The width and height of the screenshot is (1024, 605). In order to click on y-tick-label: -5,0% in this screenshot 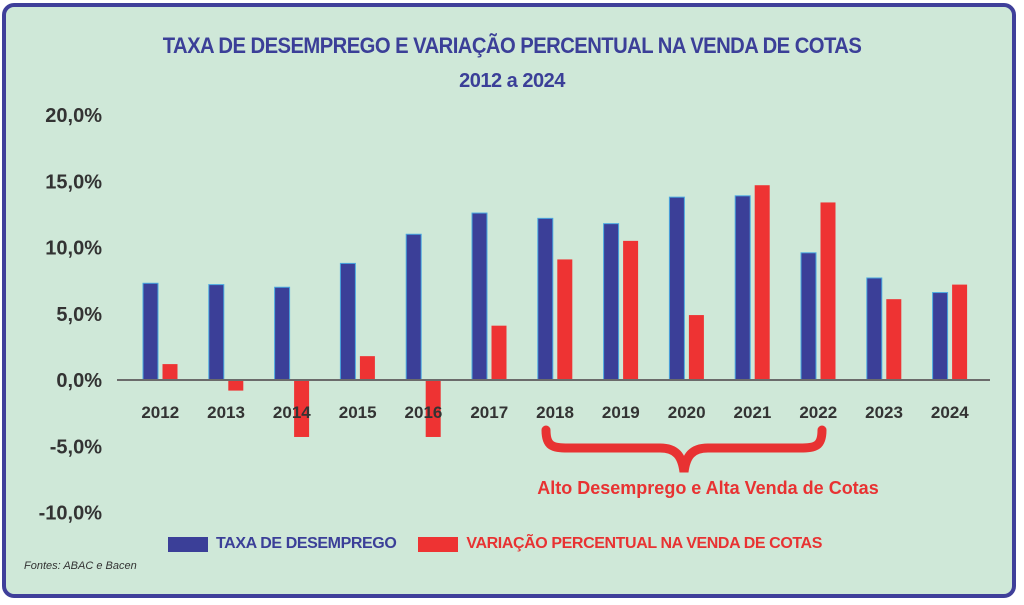, I will do `click(76, 447)`.